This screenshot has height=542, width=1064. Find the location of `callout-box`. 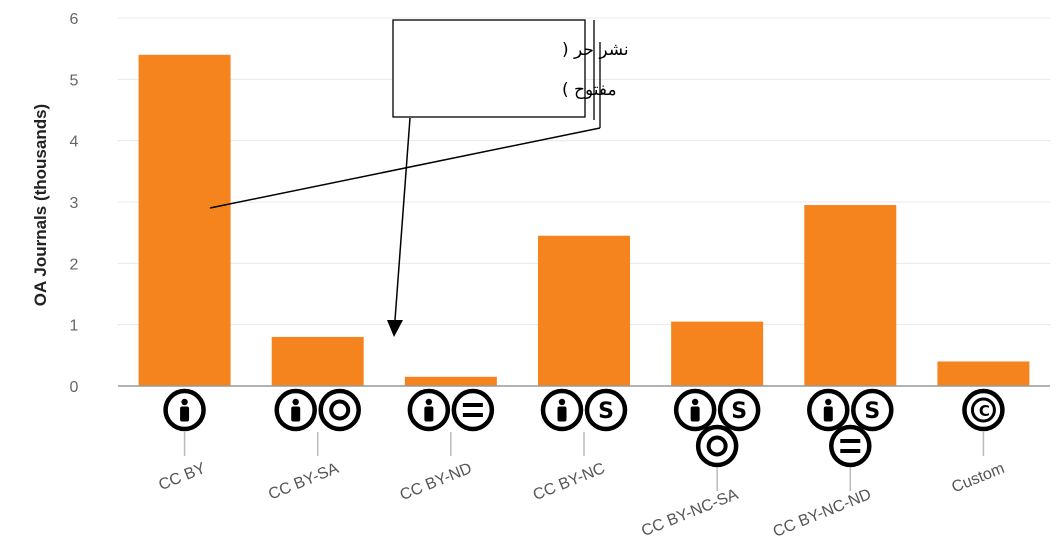

callout-box is located at coordinates (489, 68).